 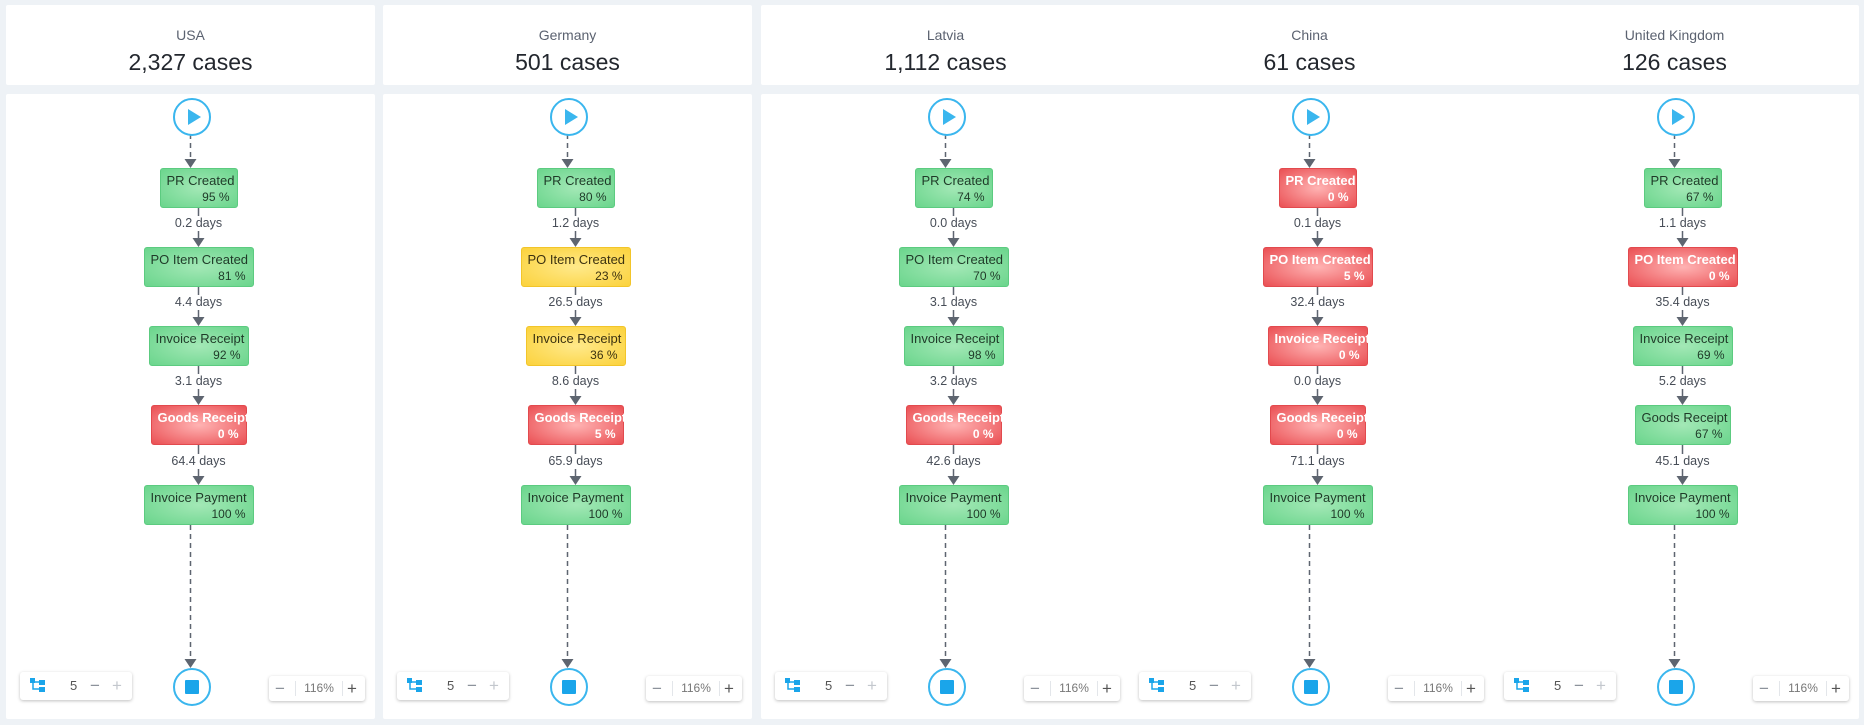 I want to click on activity-node: PR Created 95 %, so click(x=198, y=188).